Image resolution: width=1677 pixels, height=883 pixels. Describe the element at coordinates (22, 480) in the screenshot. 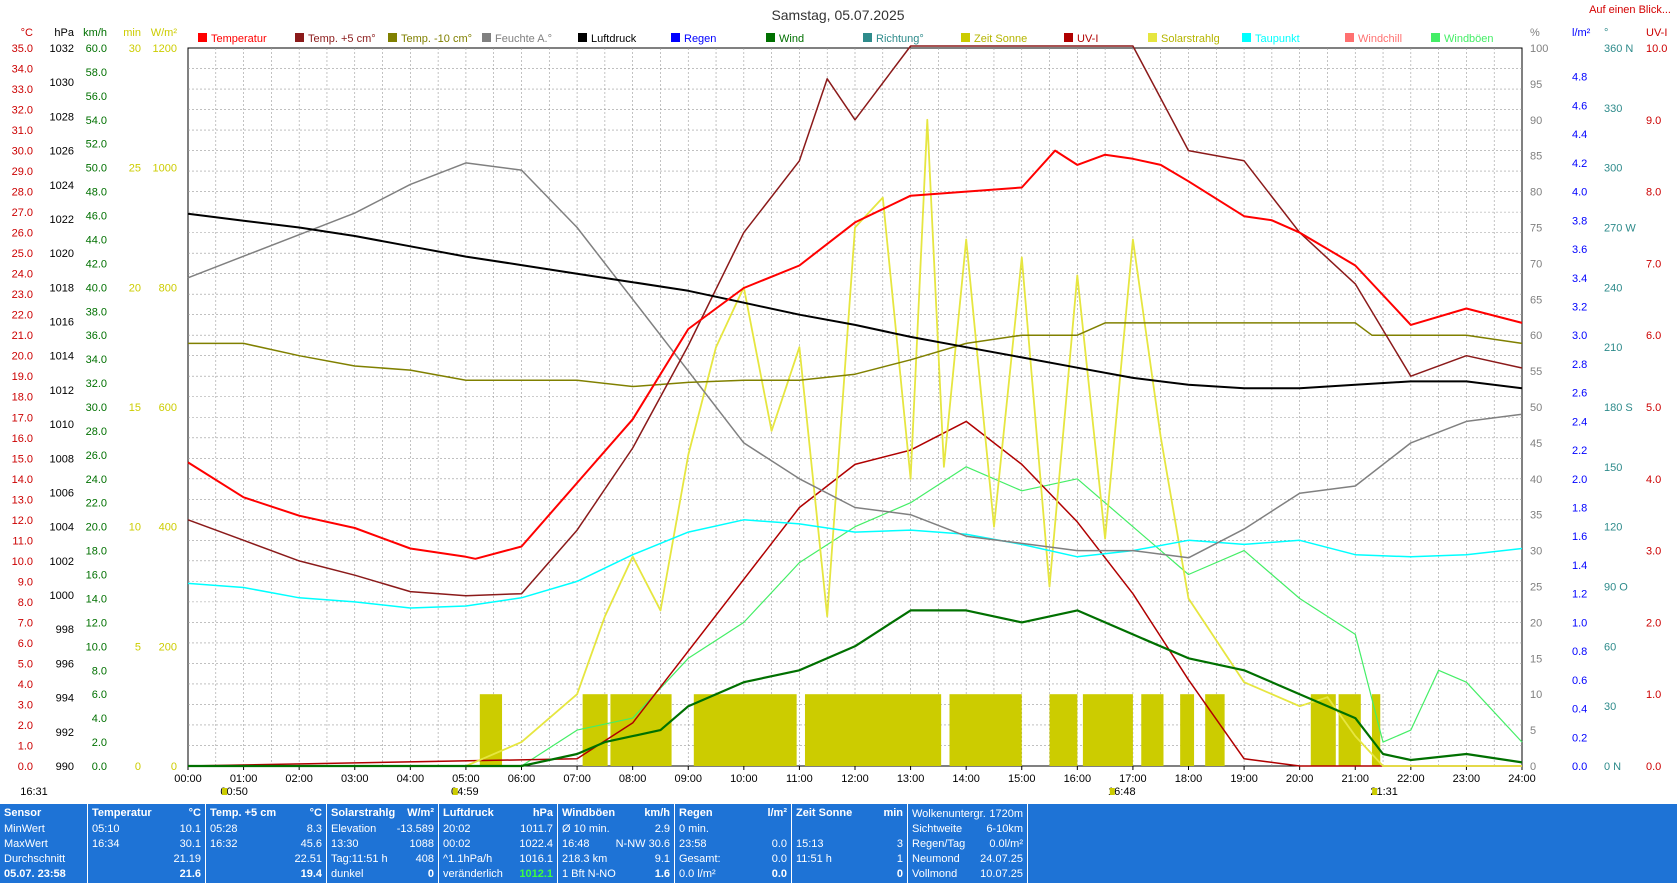

I see `y-tick-label: 14.0` at that location.